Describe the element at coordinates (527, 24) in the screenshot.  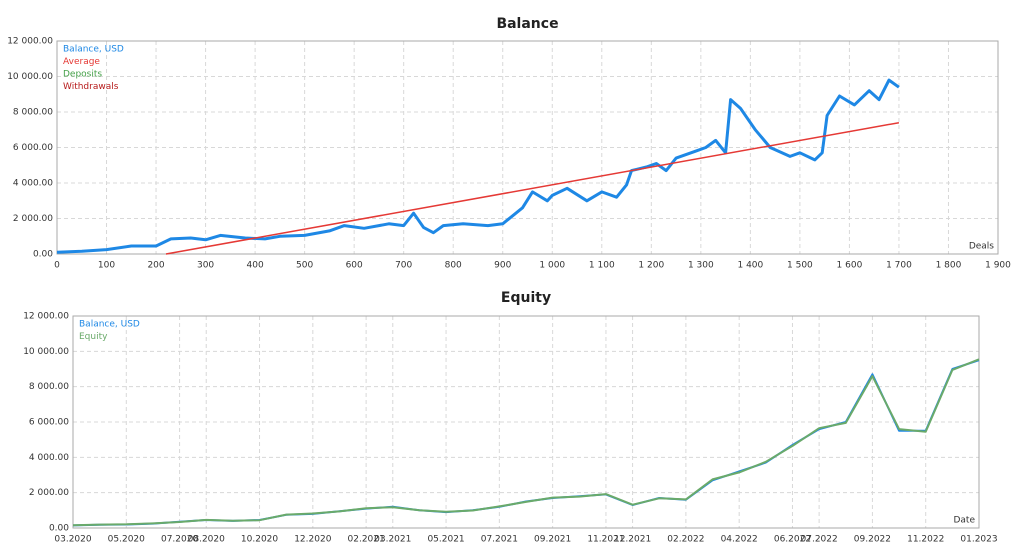
I see `chart-title: Balance` at that location.